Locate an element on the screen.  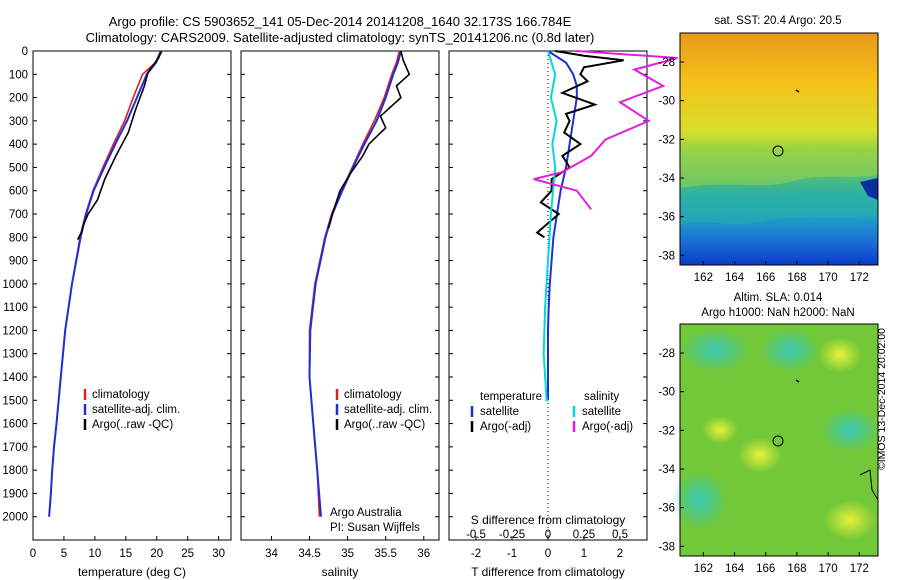
map-y-tick-label: -34 is located at coordinates (666, 179).